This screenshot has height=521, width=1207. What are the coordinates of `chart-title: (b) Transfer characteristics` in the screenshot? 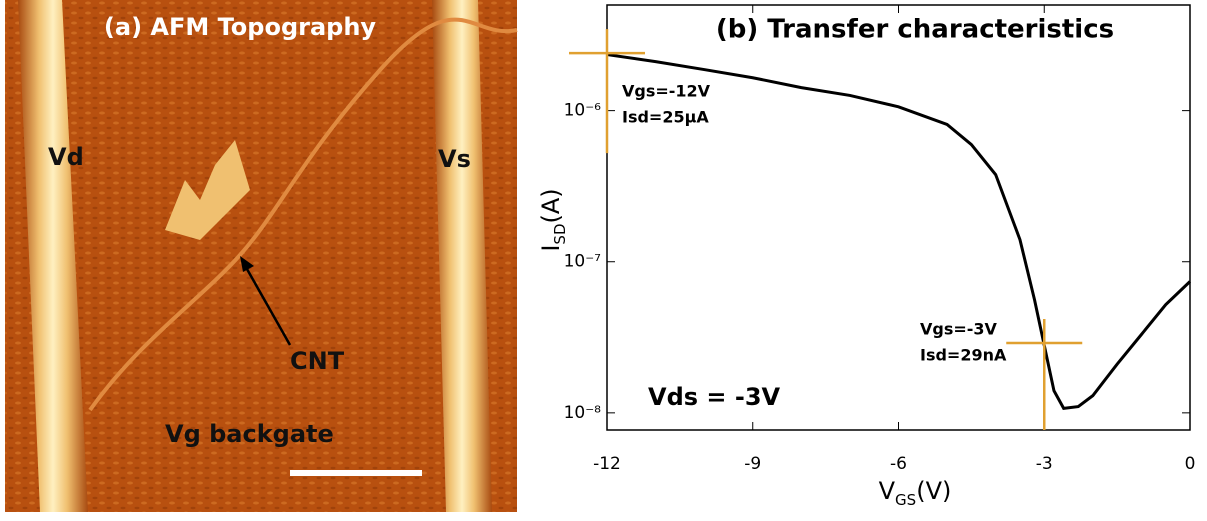 It's located at (915, 30).